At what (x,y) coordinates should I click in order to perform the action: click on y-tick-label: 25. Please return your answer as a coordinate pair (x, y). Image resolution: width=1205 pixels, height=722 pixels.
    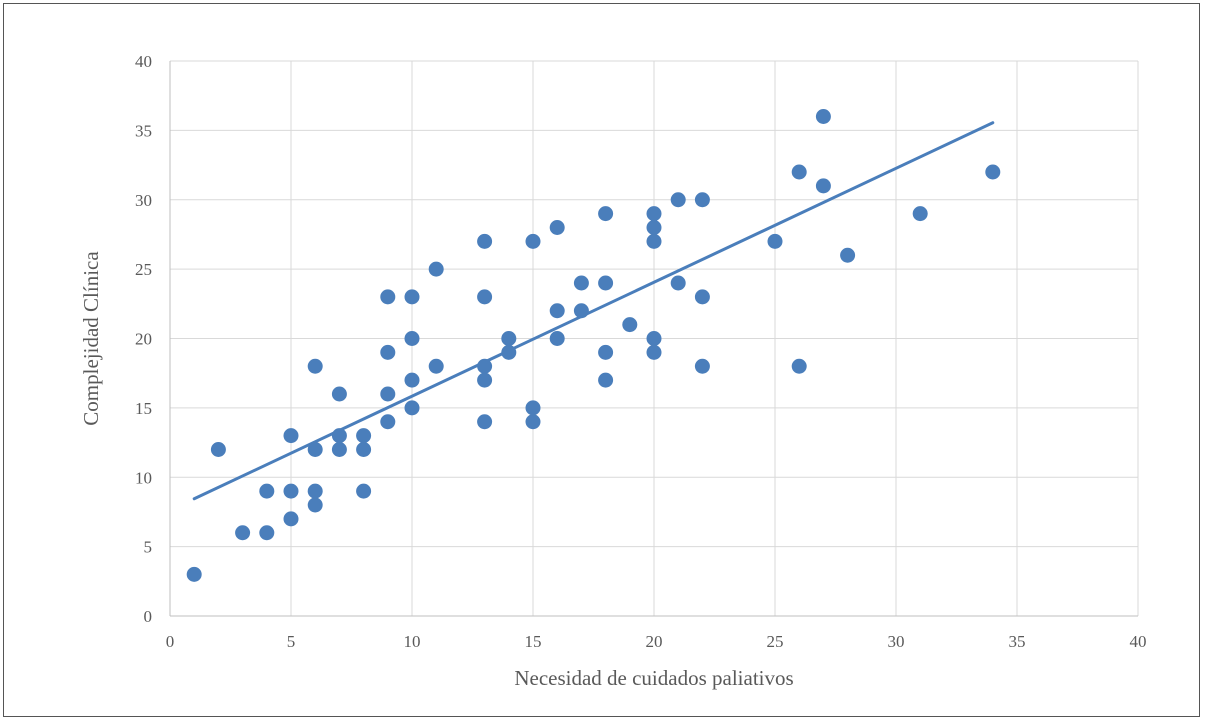
    Looking at the image, I should click on (143, 269).